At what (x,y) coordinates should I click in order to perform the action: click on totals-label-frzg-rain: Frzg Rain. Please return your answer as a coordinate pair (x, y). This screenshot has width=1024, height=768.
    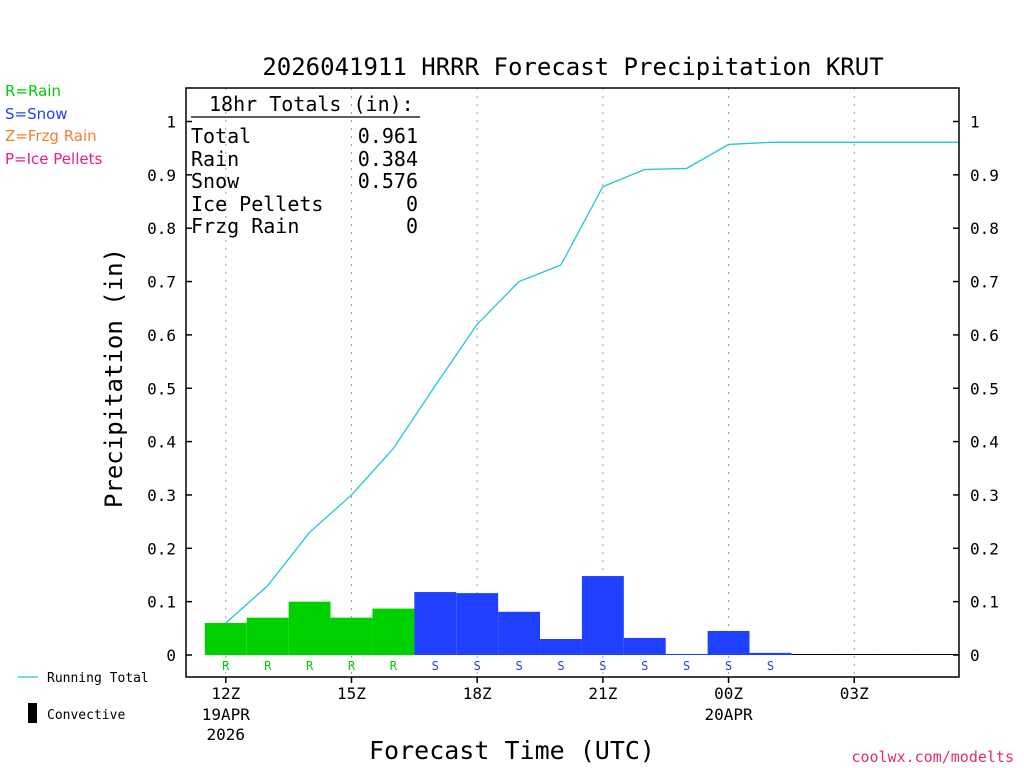
    Looking at the image, I should click on (245, 226).